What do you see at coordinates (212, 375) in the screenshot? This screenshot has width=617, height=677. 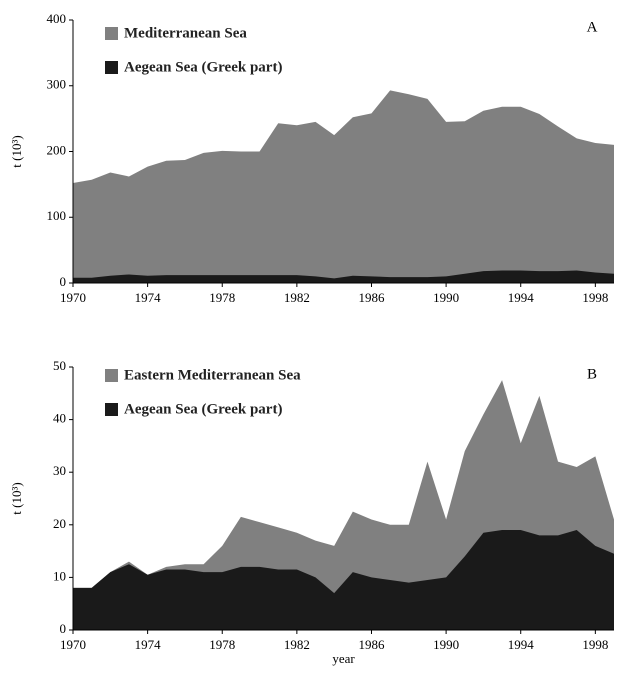 I see `legend-label: Eastern Mediterranean Sea` at bounding box center [212, 375].